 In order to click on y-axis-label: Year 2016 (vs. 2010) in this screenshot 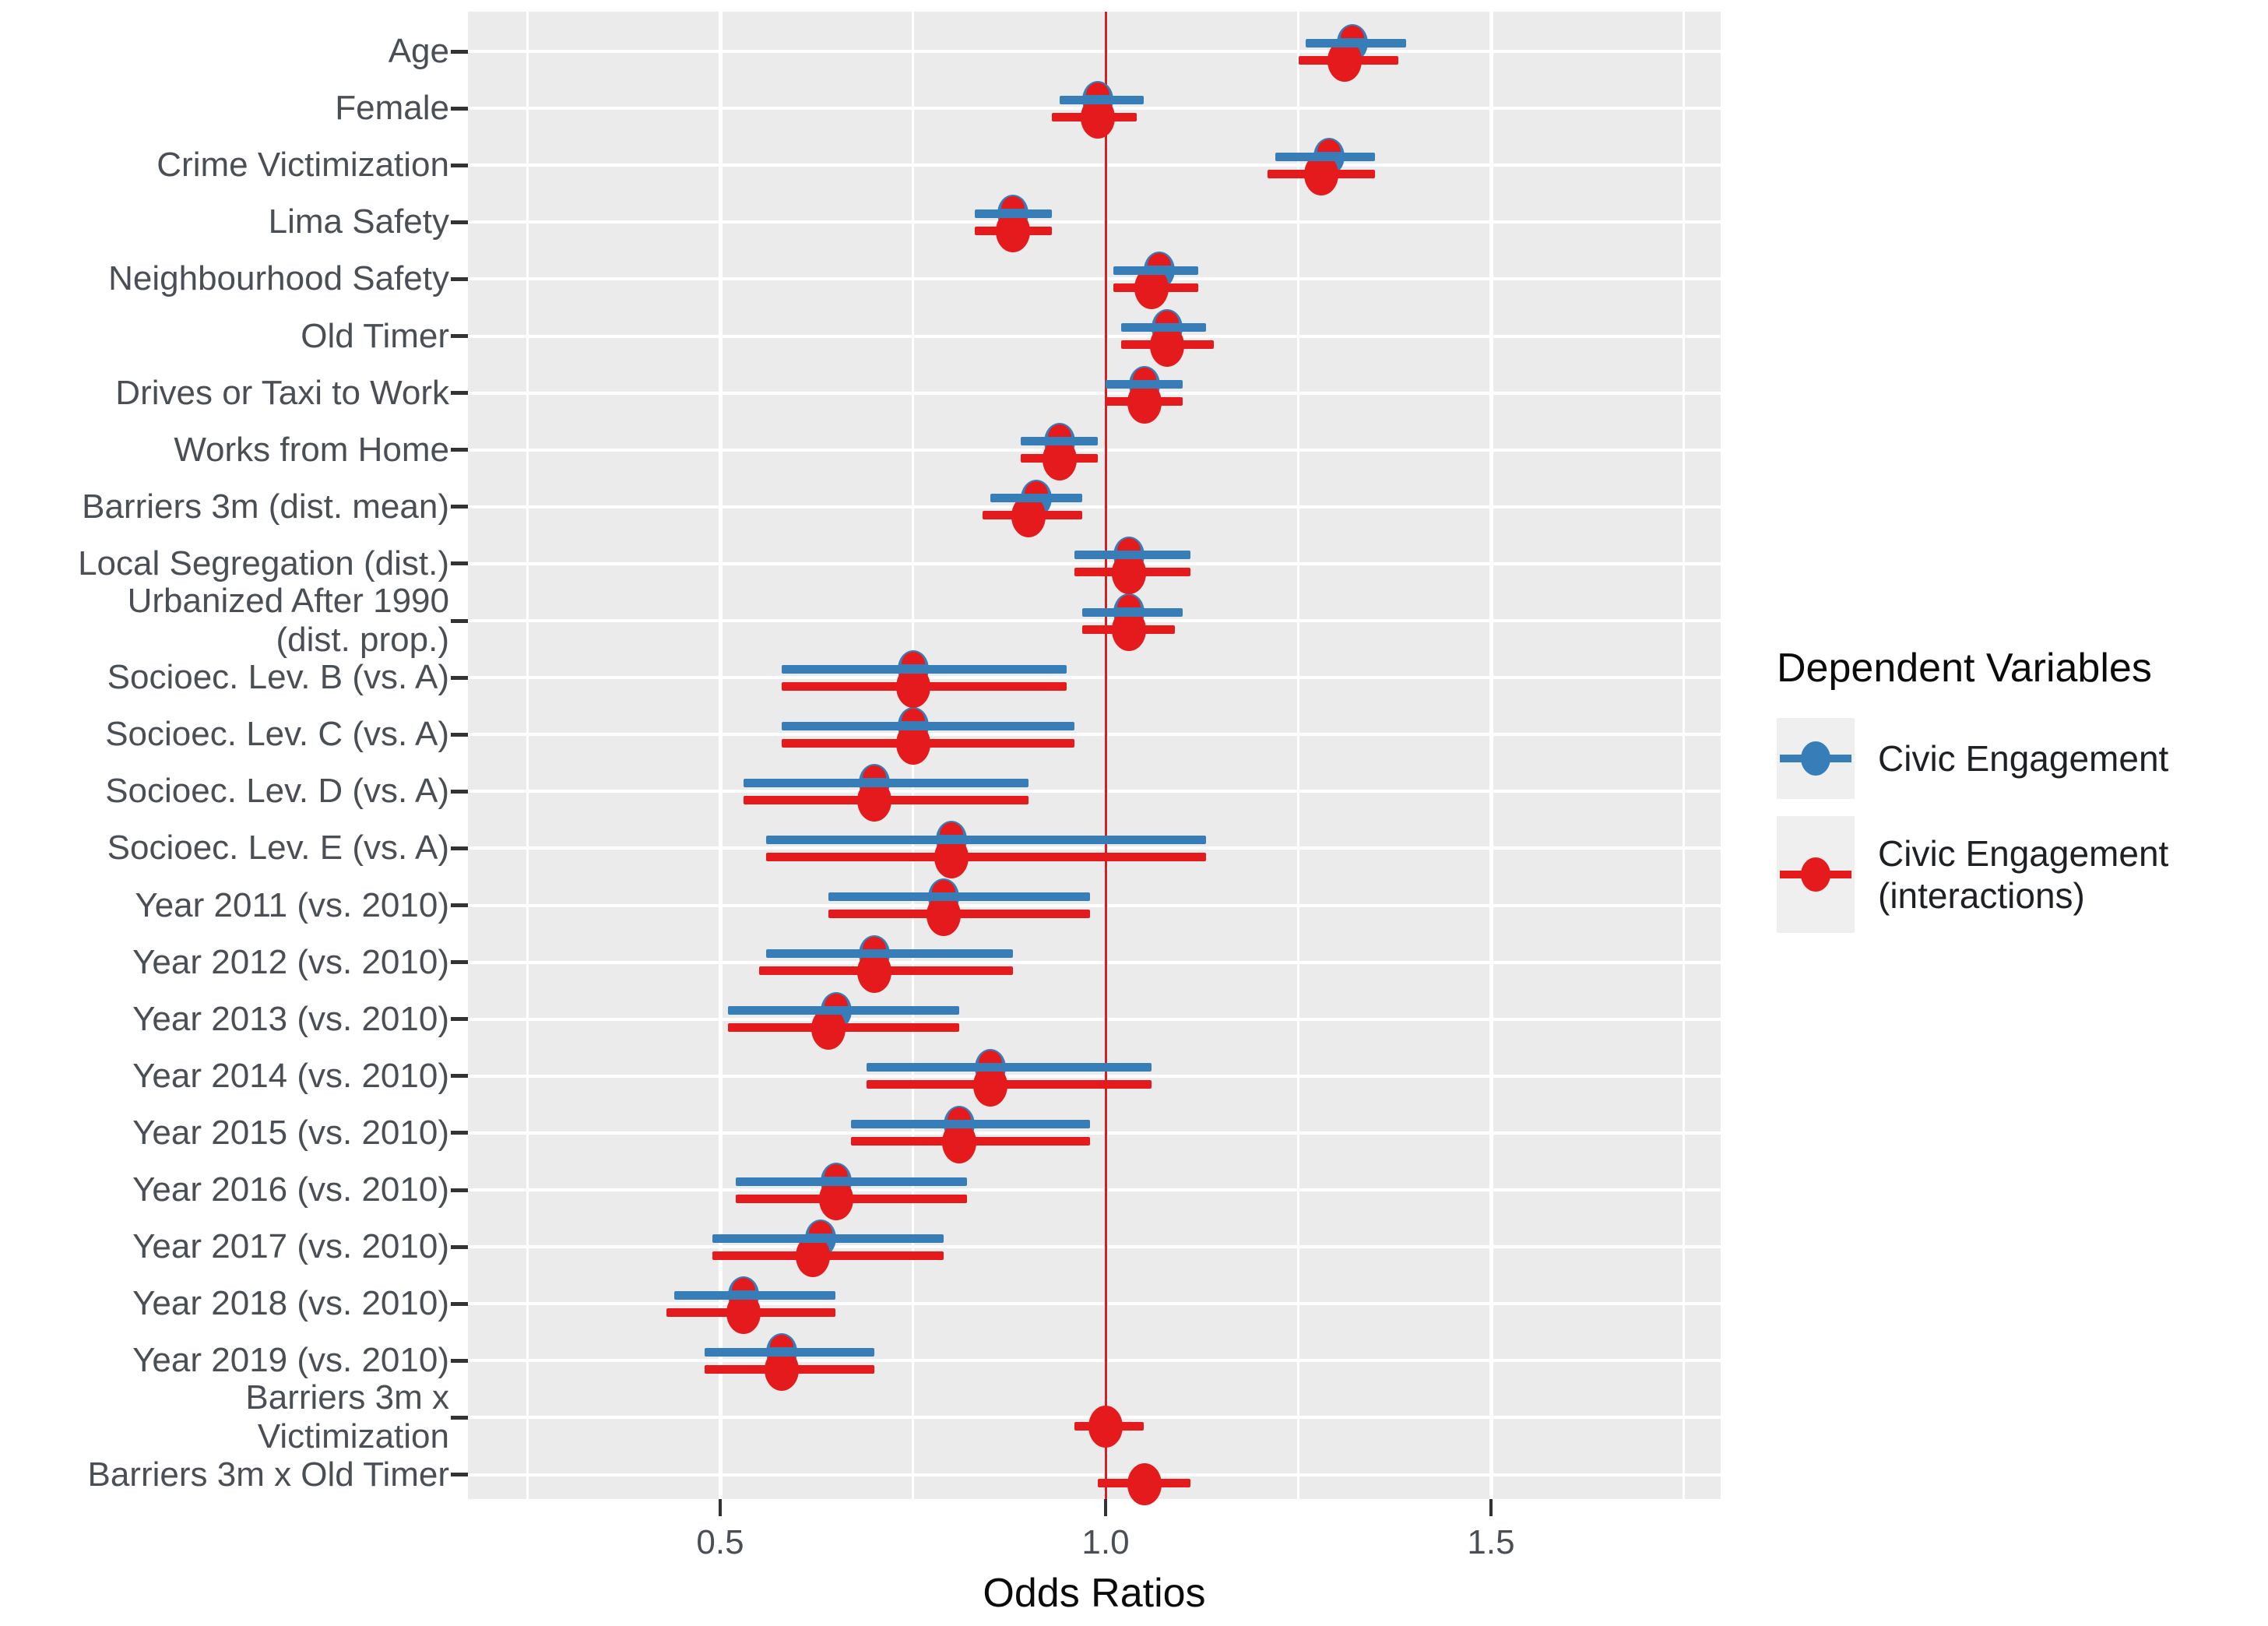, I will do `click(290, 1189)`.